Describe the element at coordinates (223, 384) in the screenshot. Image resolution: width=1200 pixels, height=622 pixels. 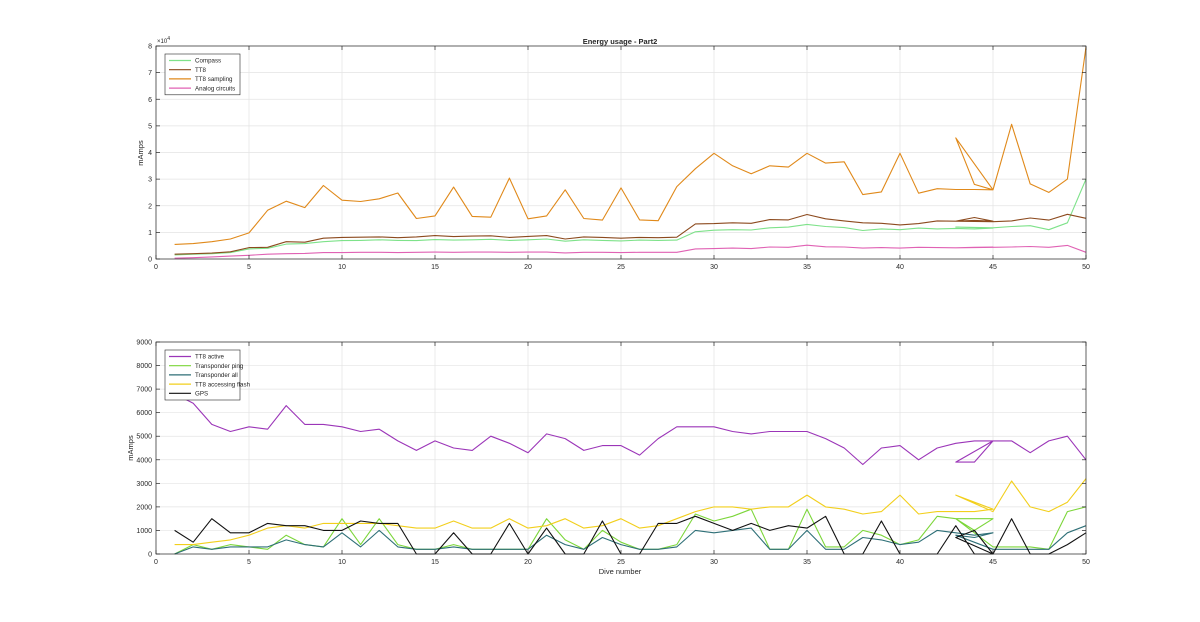
I see `bottom-legend-entry: TT8 accessing flash` at that location.